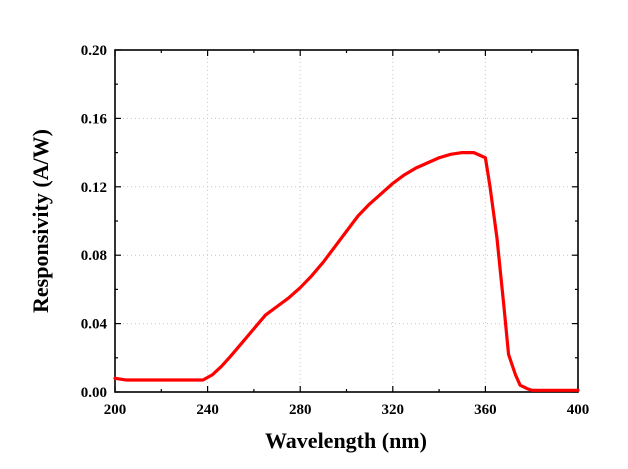  I want to click on x-tick-label: 400, so click(578, 410).